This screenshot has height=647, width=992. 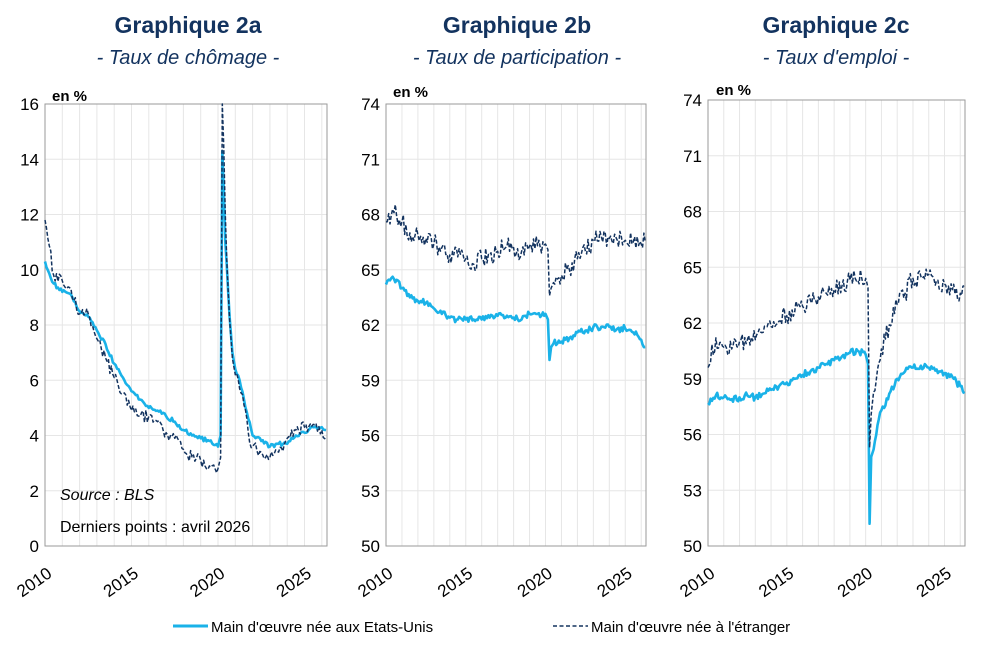 What do you see at coordinates (29, 104) in the screenshot?
I see `y-tick-label: 16` at bounding box center [29, 104].